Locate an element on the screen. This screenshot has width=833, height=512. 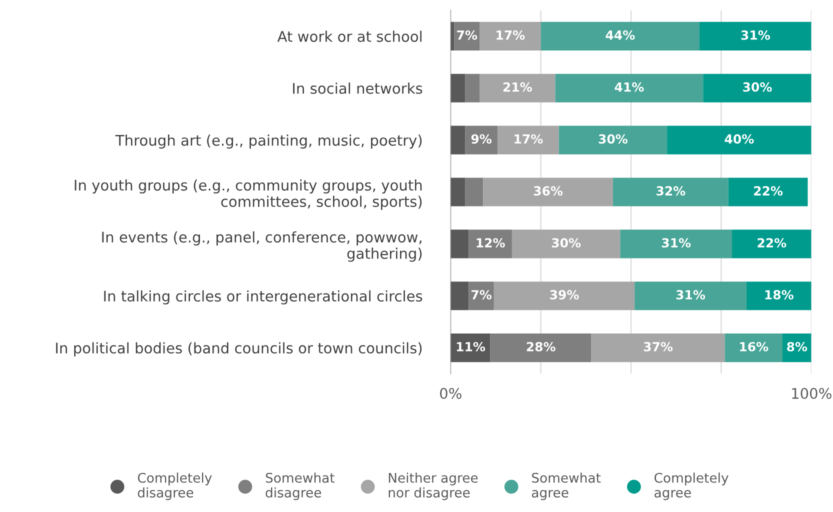
data-label: 16% is located at coordinates (754, 347).